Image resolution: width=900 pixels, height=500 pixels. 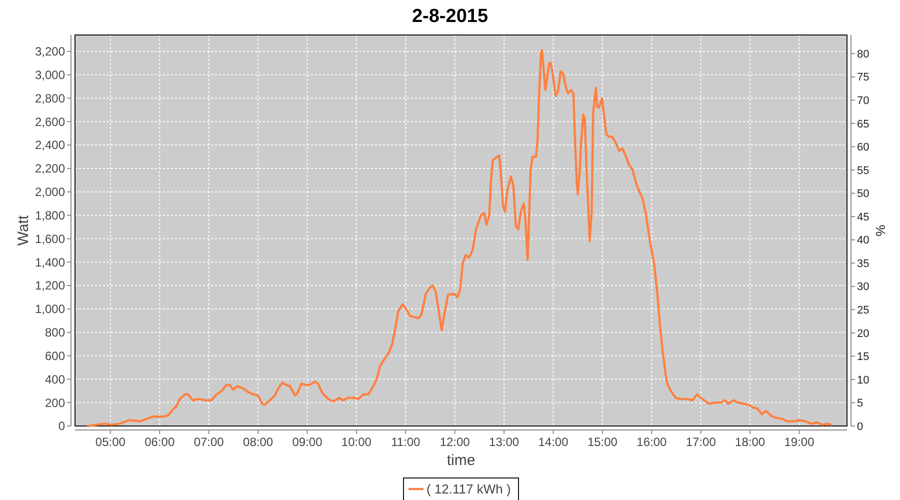 What do you see at coordinates (50, 285) in the screenshot?
I see `y-tick-label: 1,200` at bounding box center [50, 285].